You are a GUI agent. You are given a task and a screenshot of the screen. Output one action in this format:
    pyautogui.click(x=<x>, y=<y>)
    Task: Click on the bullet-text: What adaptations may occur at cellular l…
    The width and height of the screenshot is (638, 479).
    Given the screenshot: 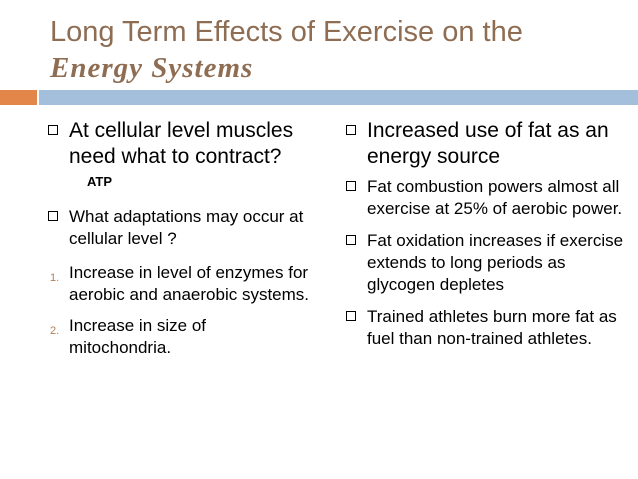 What is the action you would take?
    pyautogui.click(x=186, y=227)
    